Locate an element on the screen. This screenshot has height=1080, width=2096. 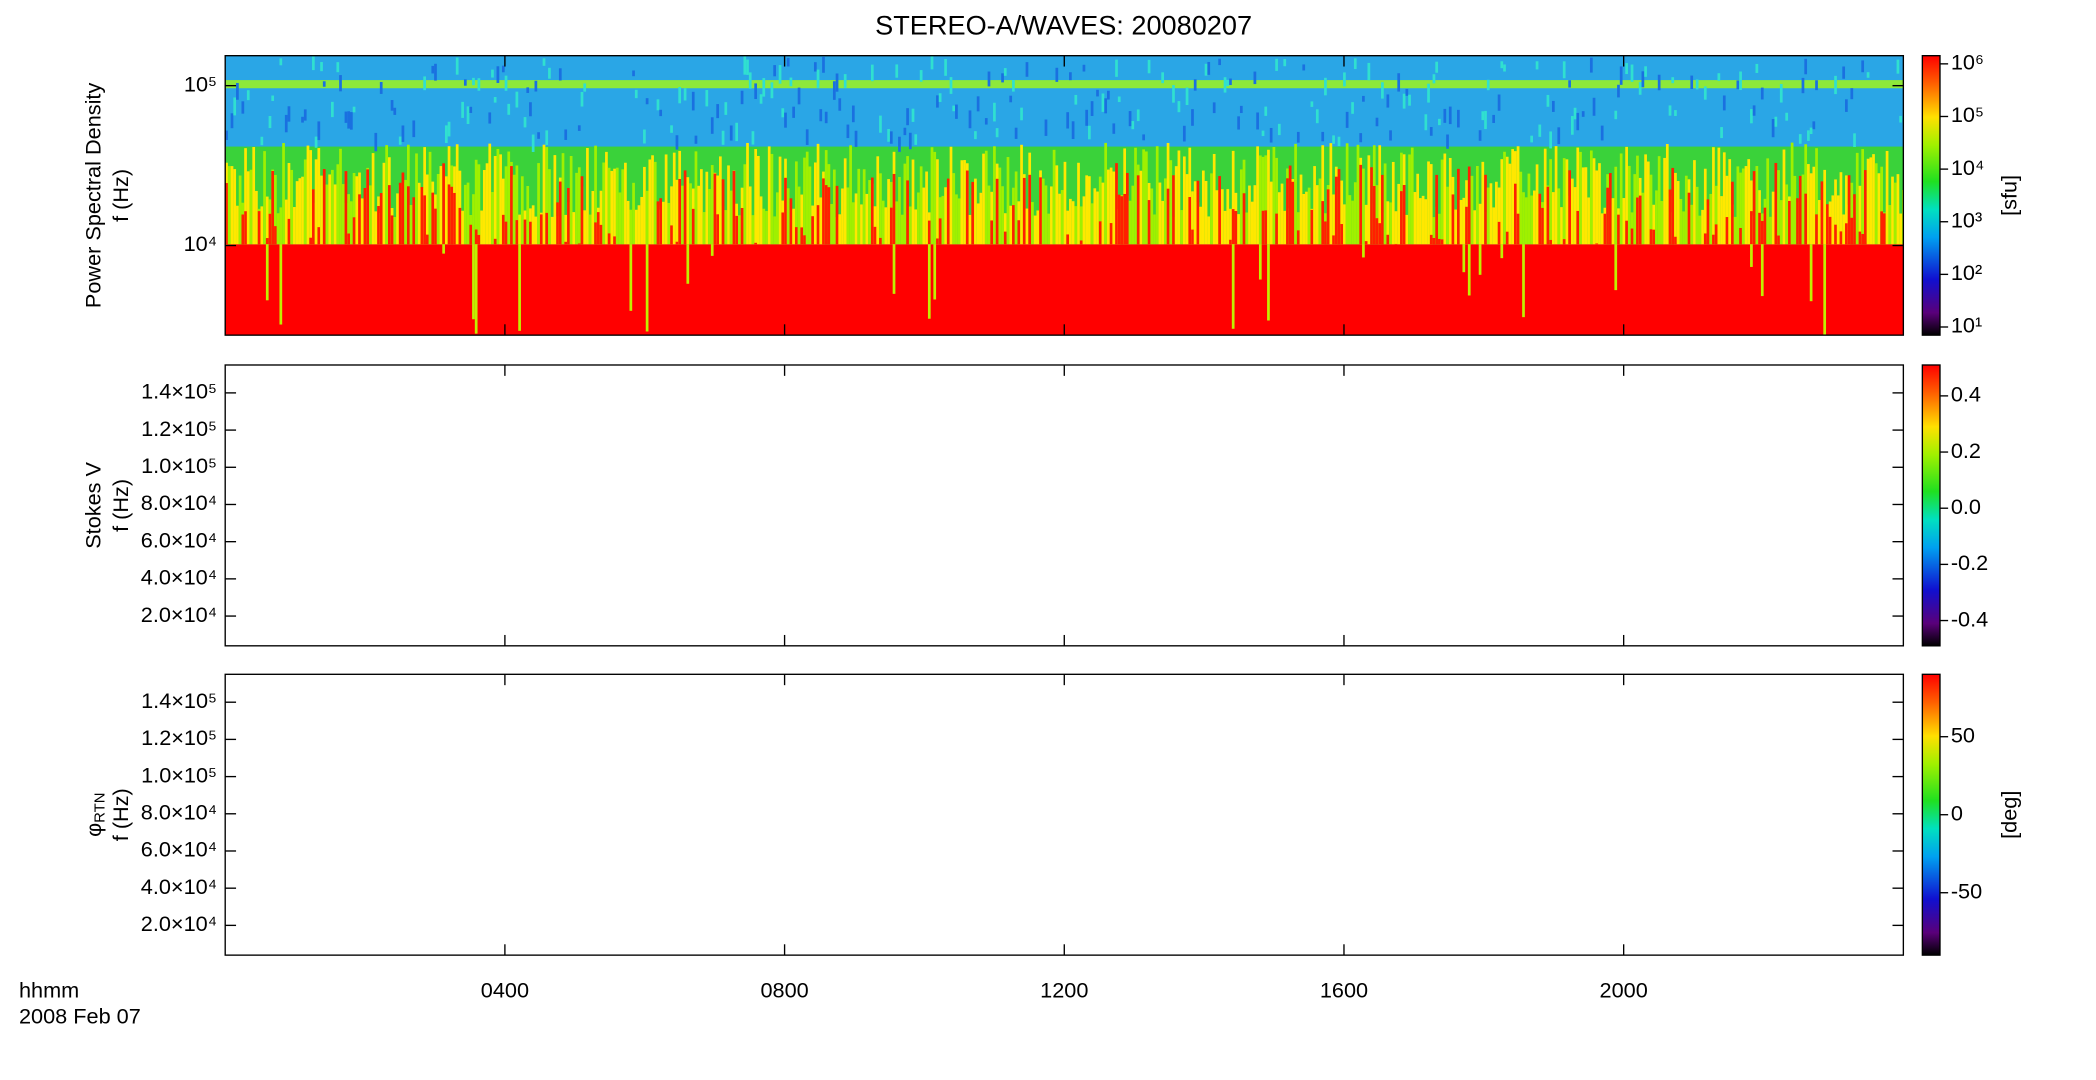
y-tick-label: 1.0×10⁵ is located at coordinates (179, 774).